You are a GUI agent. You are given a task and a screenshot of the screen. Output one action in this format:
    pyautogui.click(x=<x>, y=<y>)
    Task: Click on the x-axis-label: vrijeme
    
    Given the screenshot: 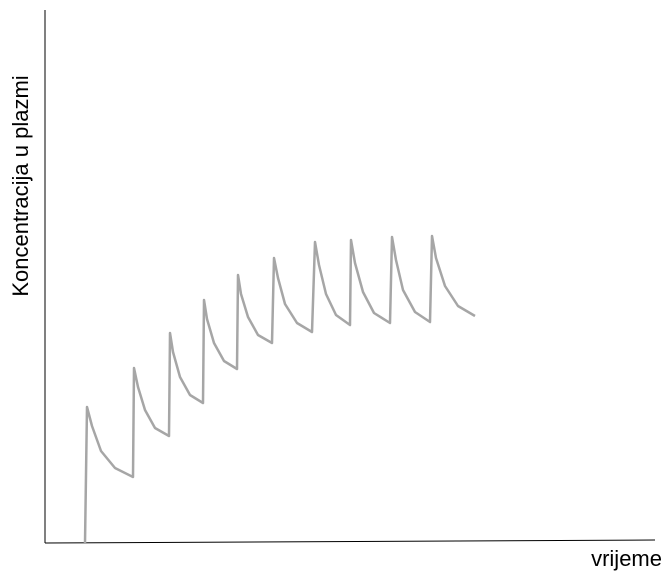 What is the action you would take?
    pyautogui.click(x=626, y=558)
    